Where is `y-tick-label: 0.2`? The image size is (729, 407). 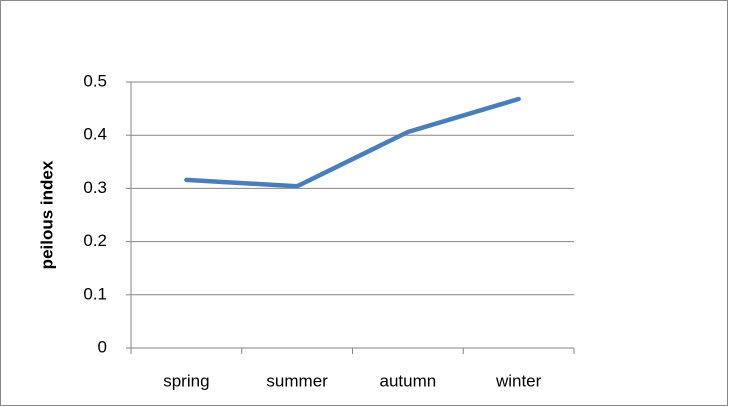 y-tick-label: 0.2 is located at coordinates (95, 240).